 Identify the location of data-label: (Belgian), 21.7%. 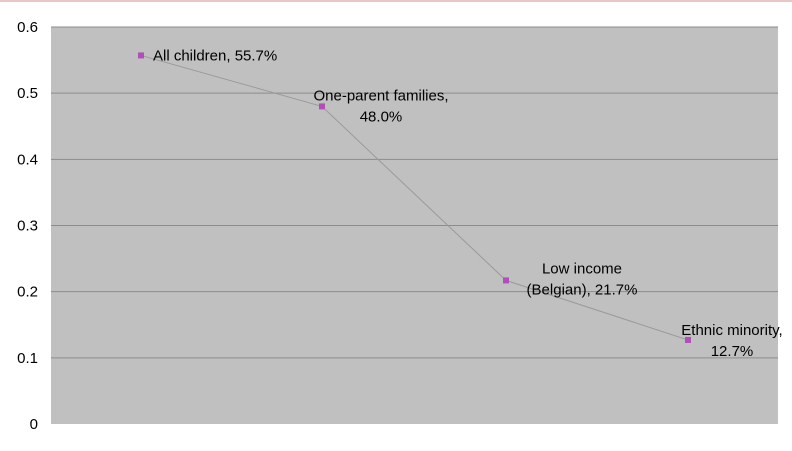
(582, 289).